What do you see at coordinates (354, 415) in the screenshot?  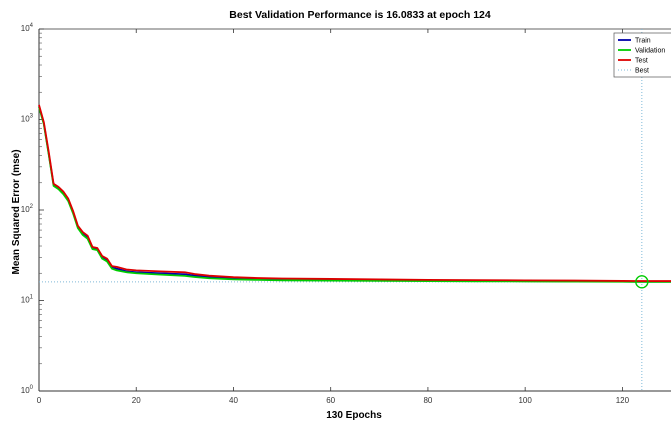 I see `x-axis-label: 130 Epochs` at bounding box center [354, 415].